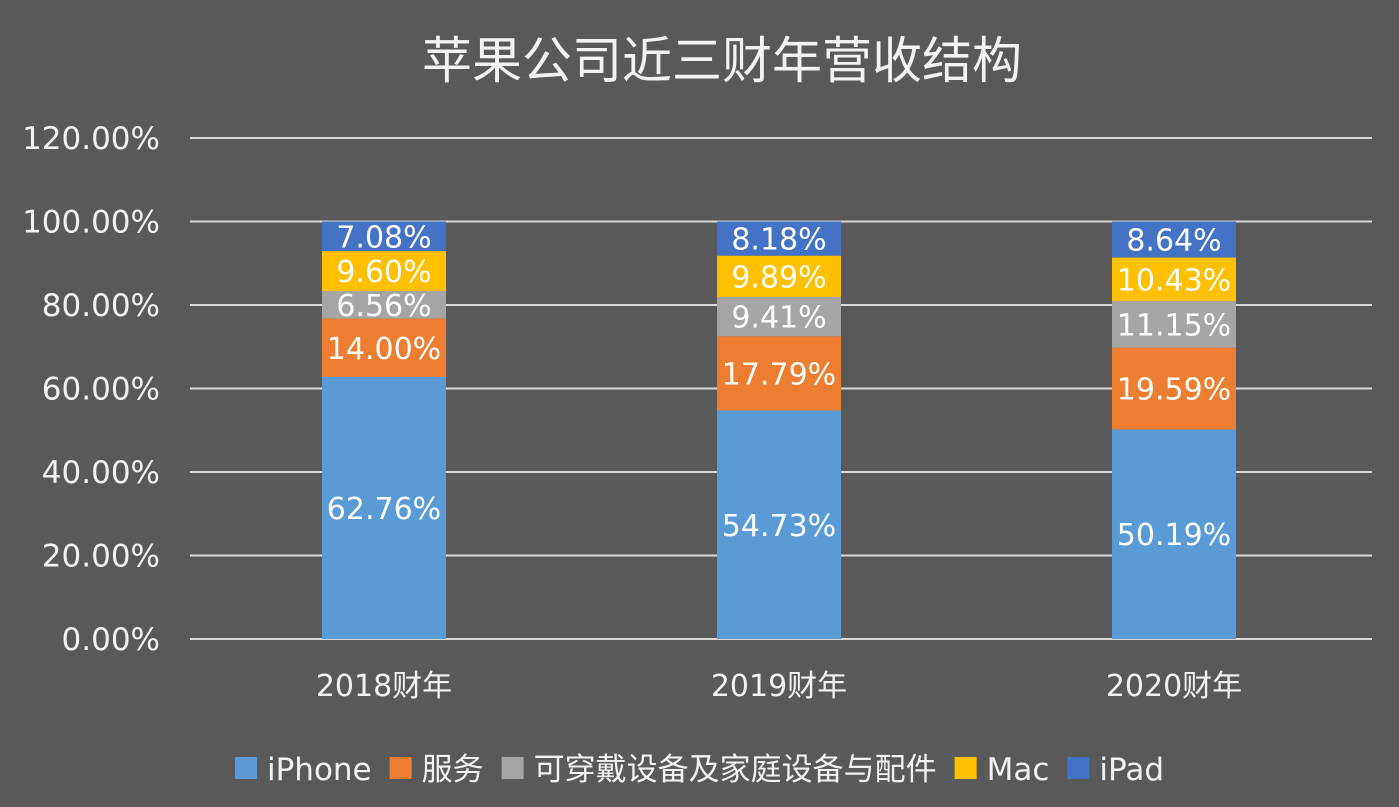 The width and height of the screenshot is (1399, 807). I want to click on x-axis-categories: 2018财年 2019财年 2020财年, so click(779, 686).